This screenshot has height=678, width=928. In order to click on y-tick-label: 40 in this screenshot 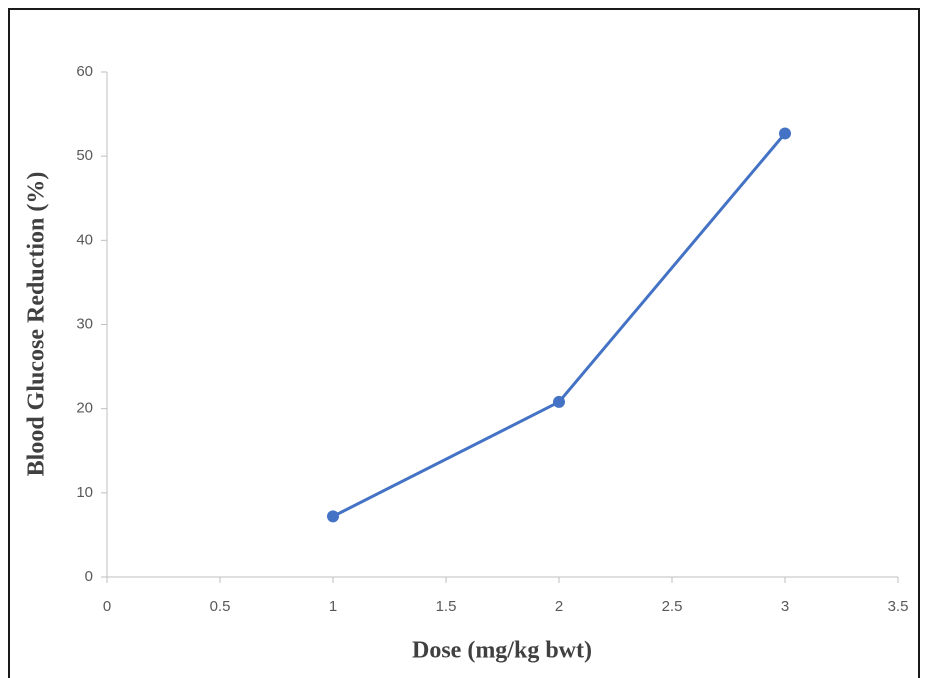, I will do `click(84, 239)`.